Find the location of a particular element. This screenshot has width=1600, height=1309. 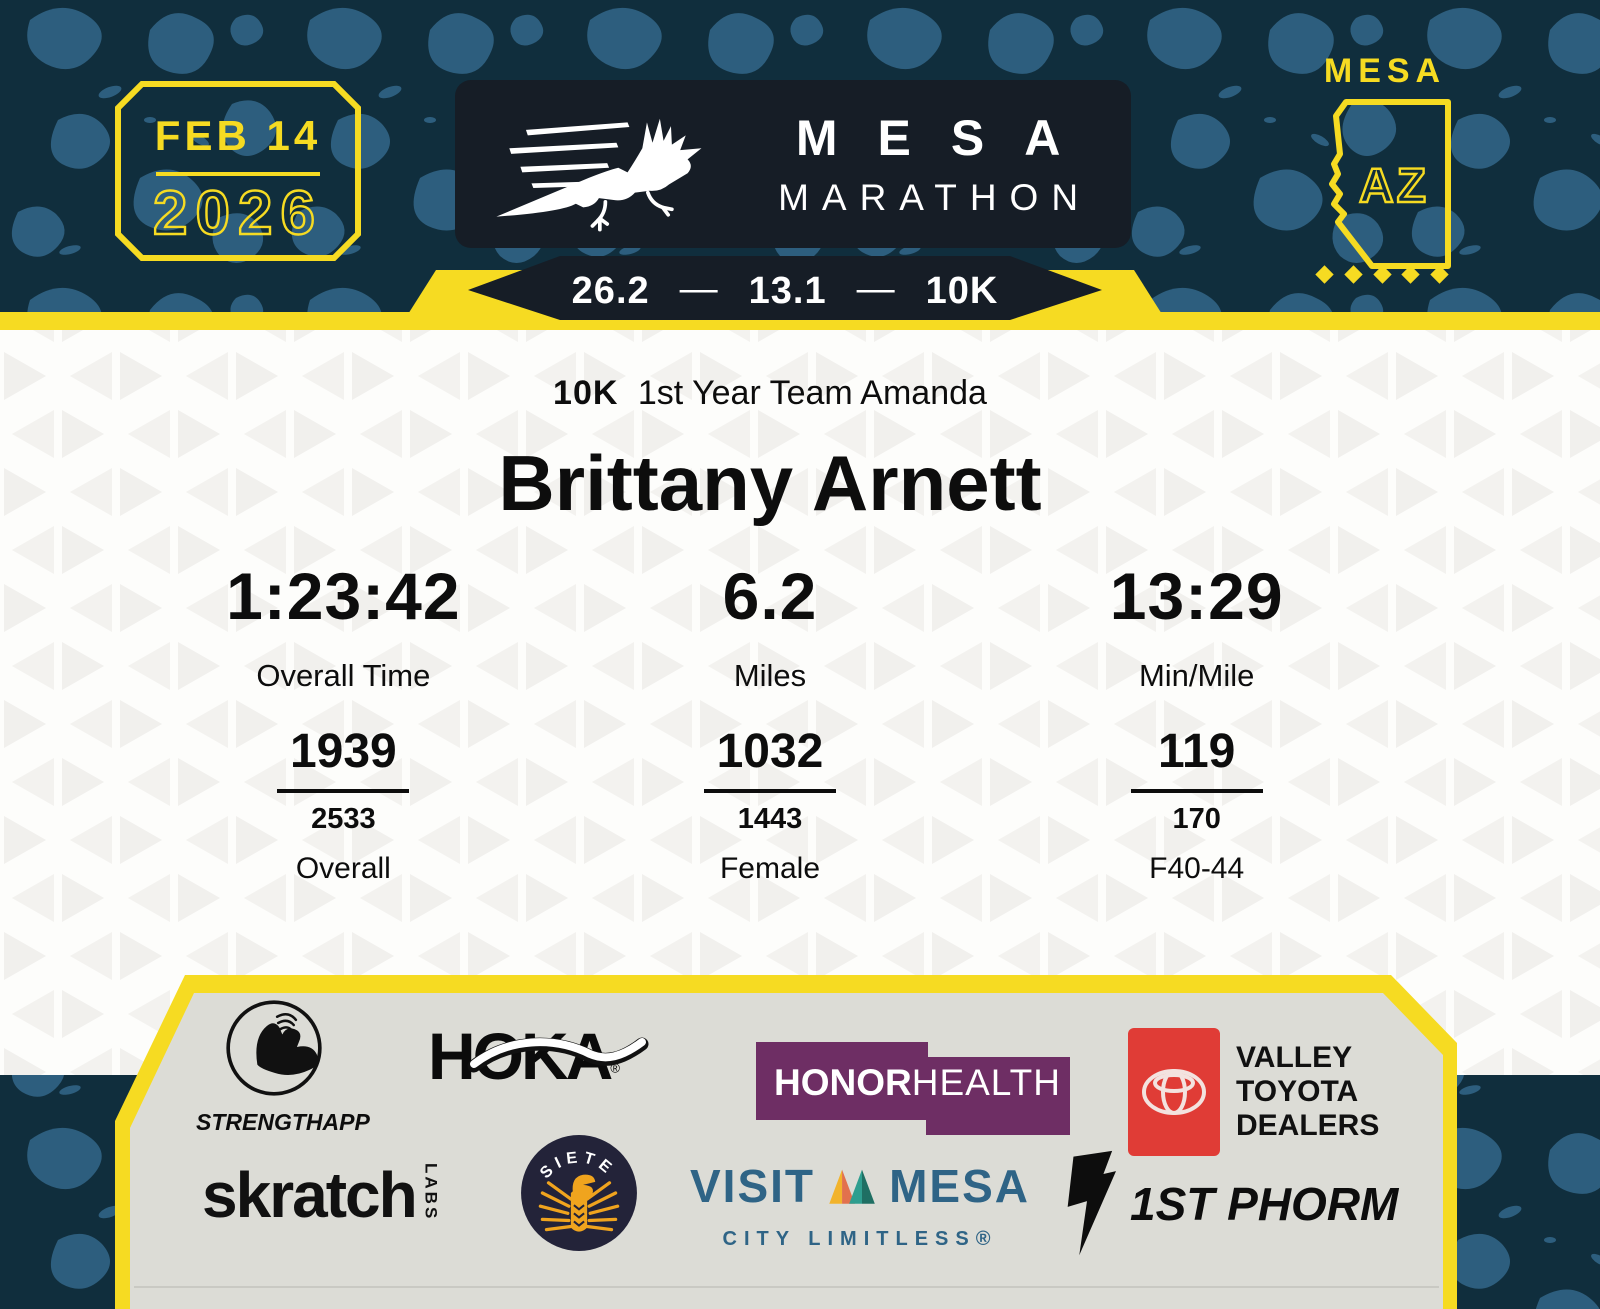

sponsor-1st-phorm-label: 1ST PHORM is located at coordinates (1264, 1204).